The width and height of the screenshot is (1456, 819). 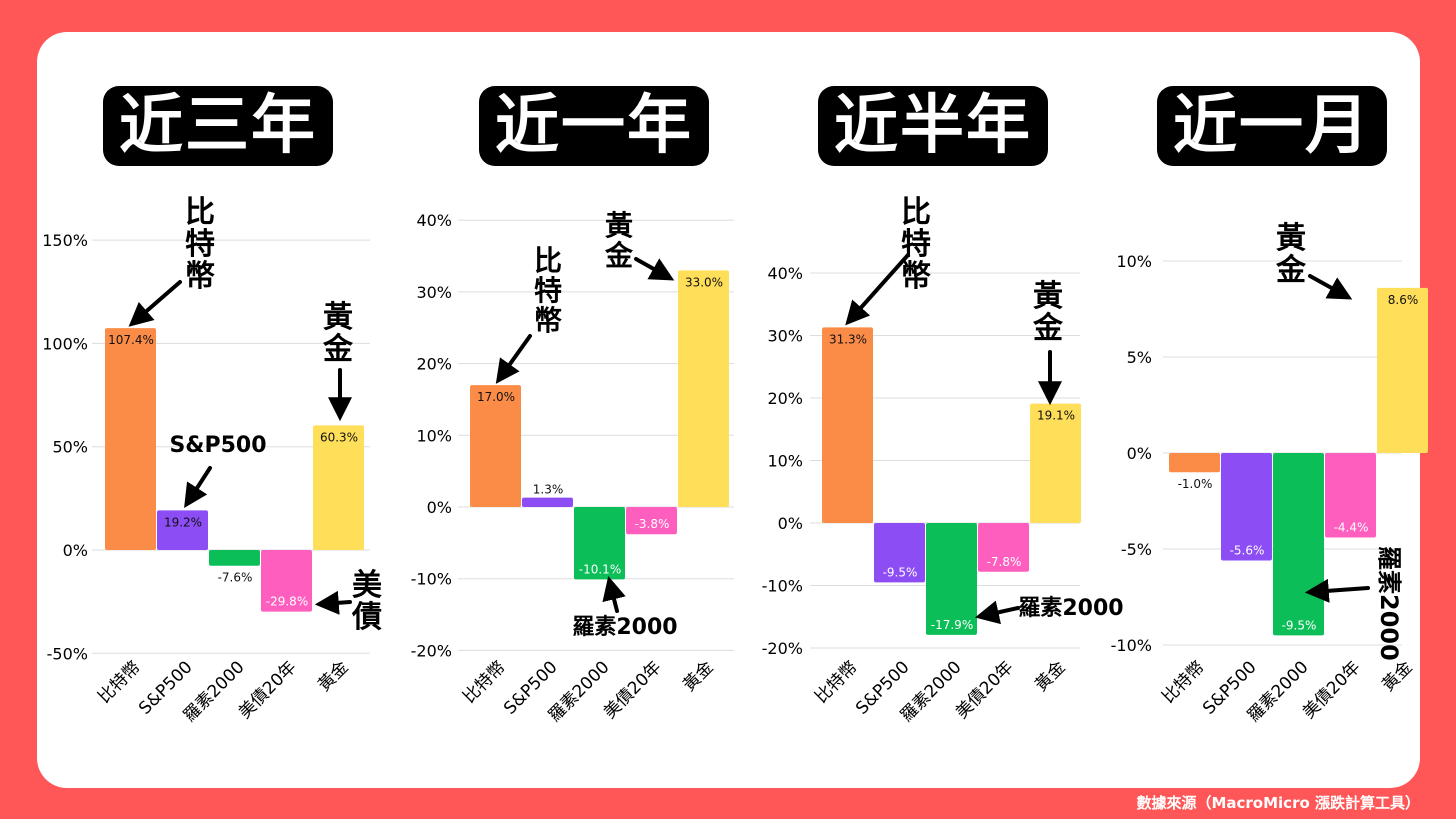 What do you see at coordinates (785, 336) in the screenshot?
I see `y-tick-label: 30%` at bounding box center [785, 336].